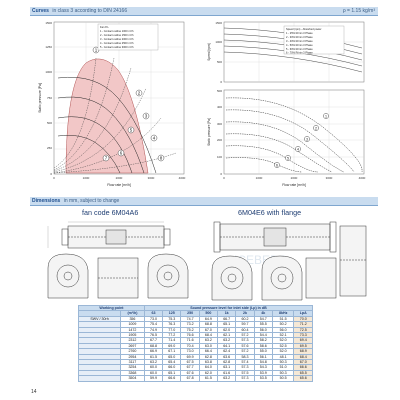  What do you see at coordinates (283, 367) in the screenshot?
I see `table-cell: 51.0` at bounding box center [283, 367].